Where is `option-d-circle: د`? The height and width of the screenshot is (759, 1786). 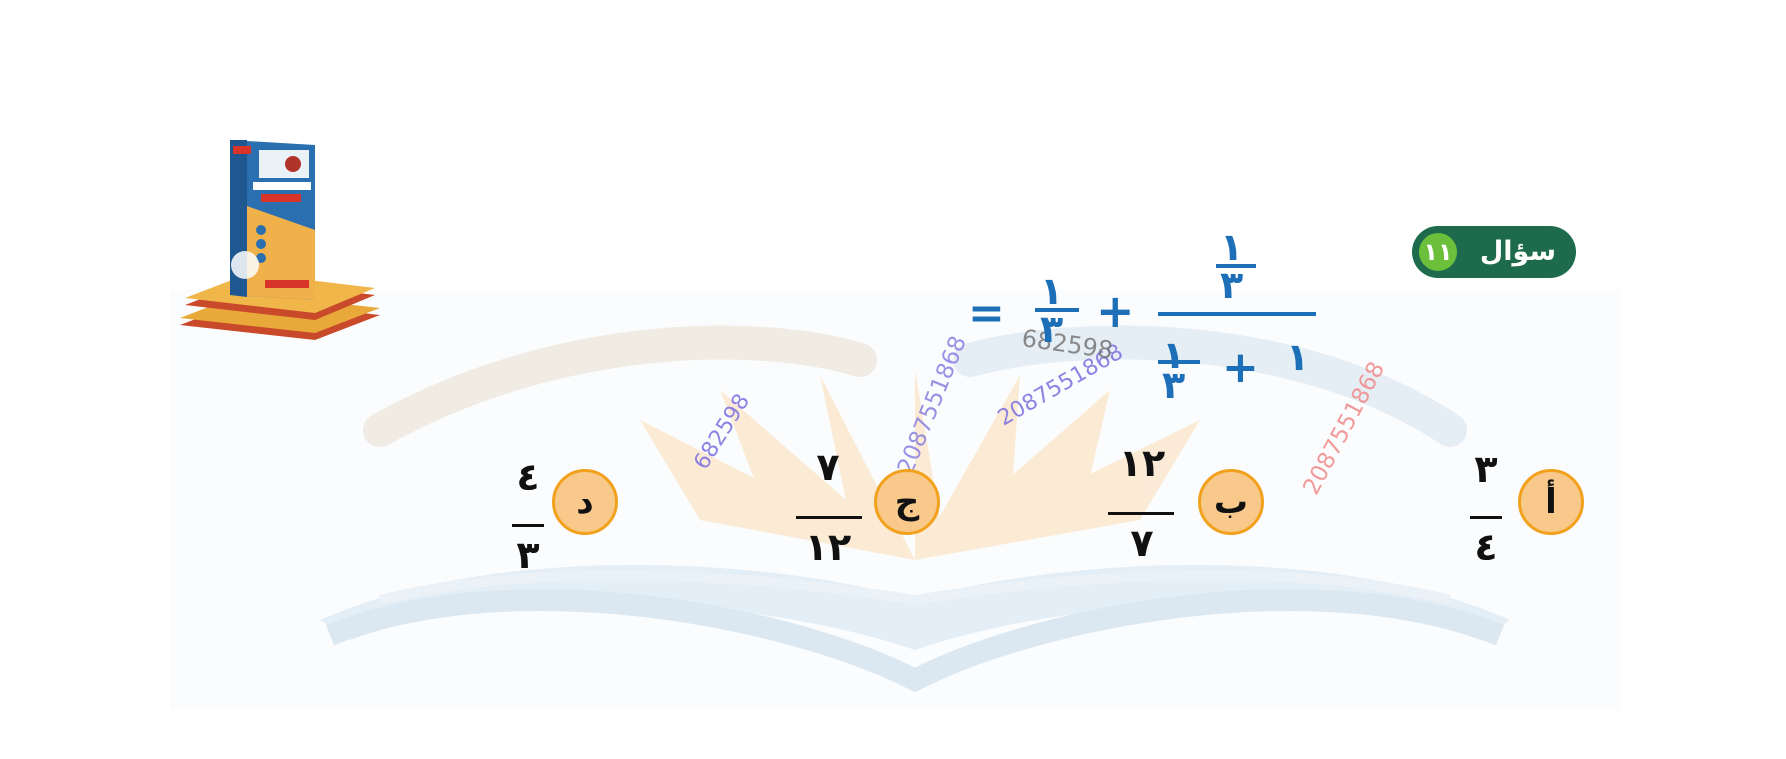
option-d-circle: د is located at coordinates (585, 502).